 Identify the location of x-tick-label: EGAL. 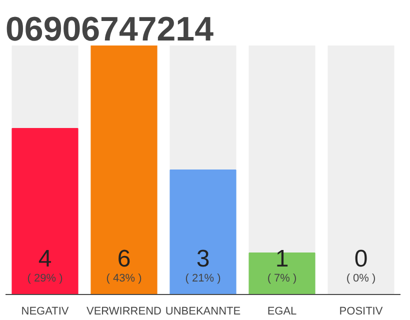
(282, 312).